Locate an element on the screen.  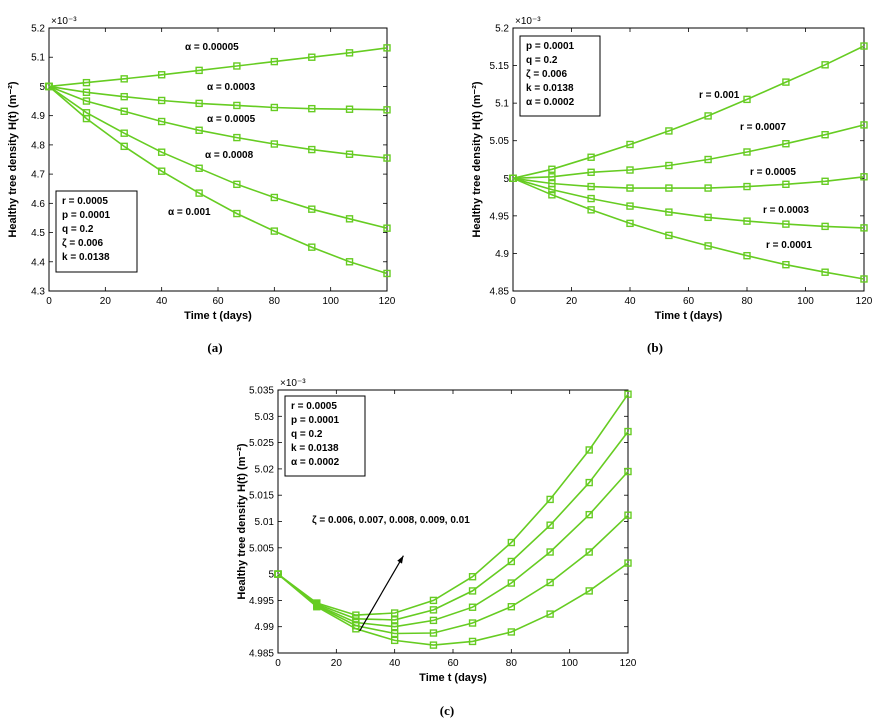
y-tick-label: 4.5 is located at coordinates (38, 233).